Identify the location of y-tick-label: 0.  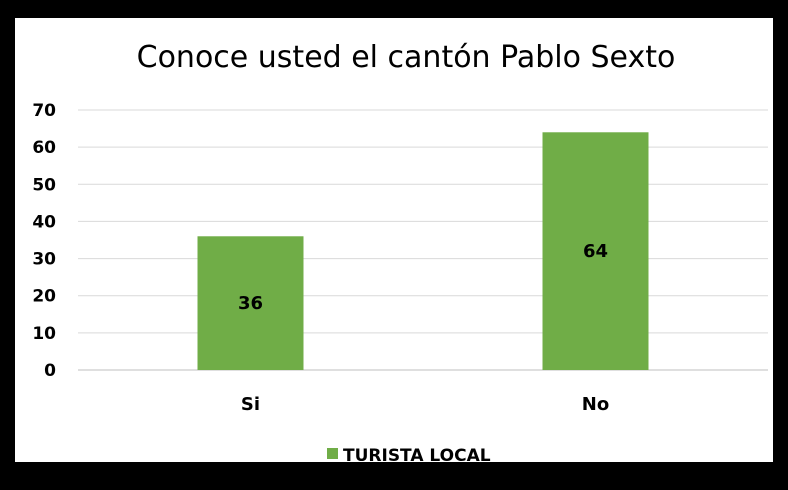
(50, 371).